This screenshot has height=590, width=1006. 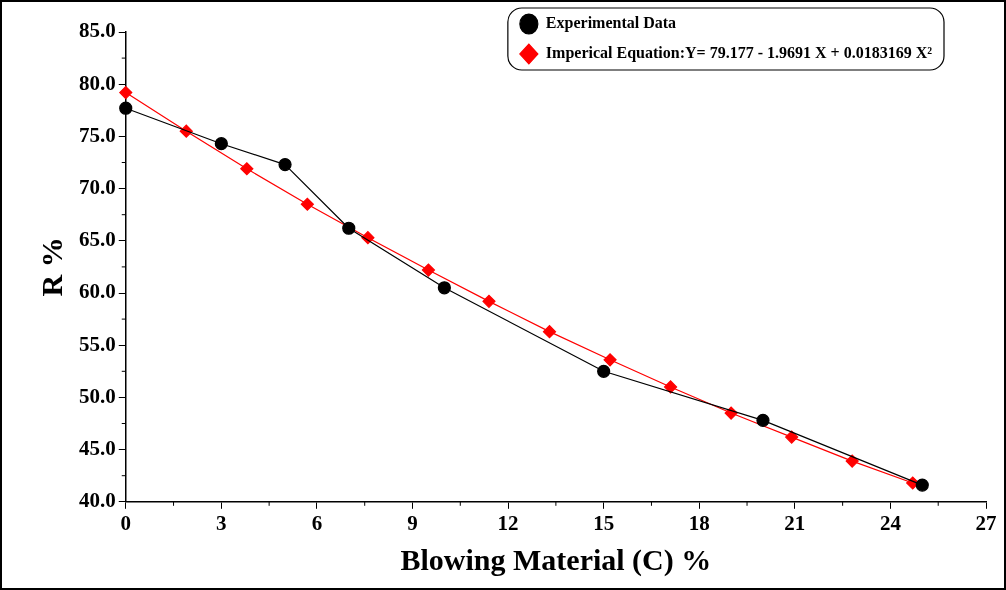 I want to click on x-tick-label: 18, so click(x=699, y=522).